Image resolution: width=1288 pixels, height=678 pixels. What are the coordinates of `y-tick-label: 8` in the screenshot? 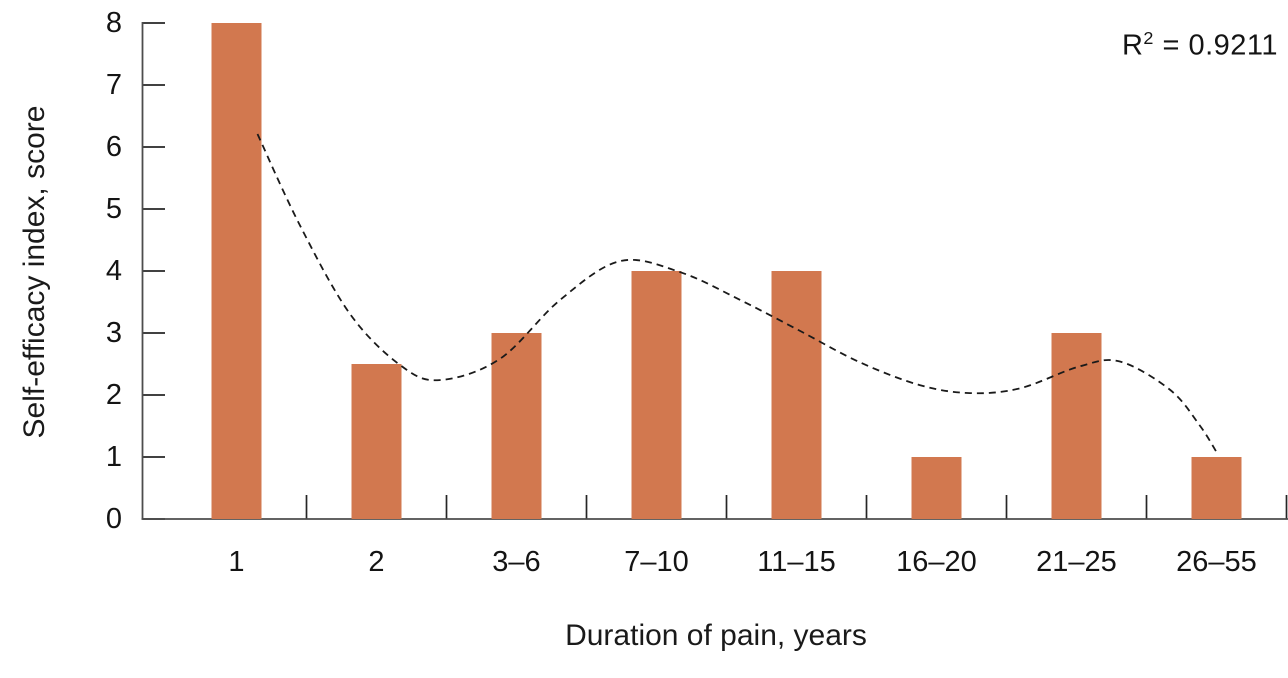 It's located at (114, 23).